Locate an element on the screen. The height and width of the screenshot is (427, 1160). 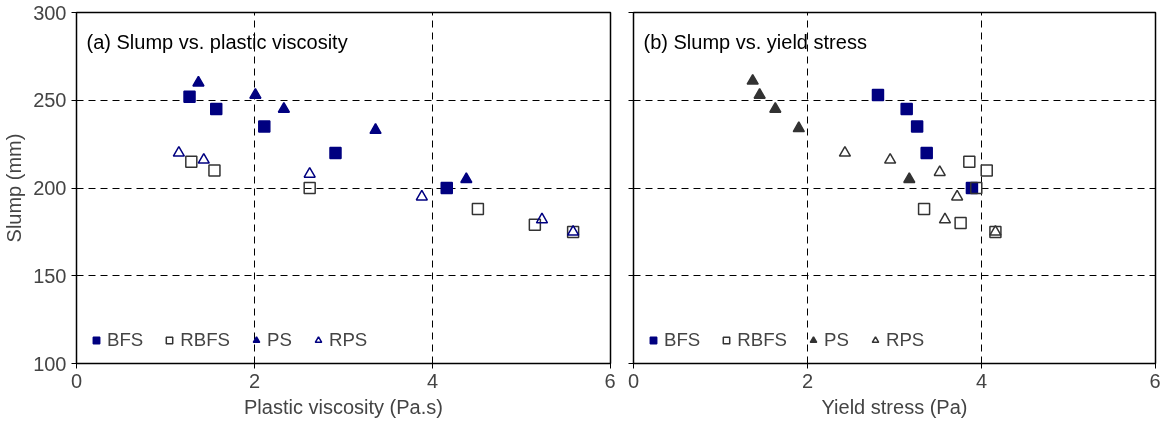
y-tick-label: 250 is located at coordinates (50, 100).